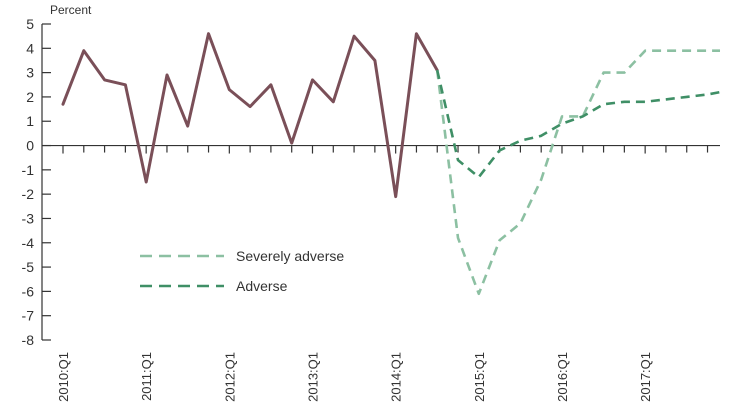 Image resolution: width=736 pixels, height=404 pixels. Describe the element at coordinates (645, 377) in the screenshot. I see `x-tick-label: 2017:Q1` at that location.